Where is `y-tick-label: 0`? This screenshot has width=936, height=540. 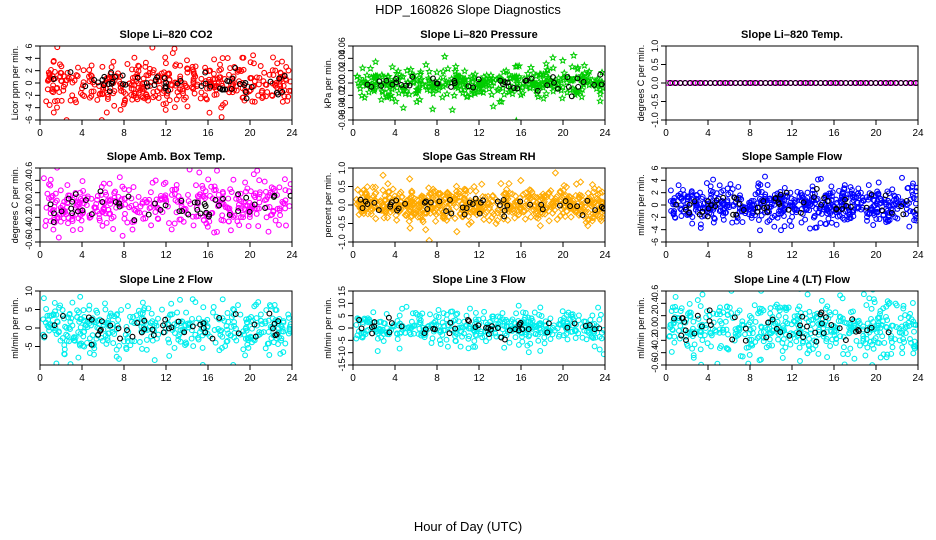
y-tick-label: 0 is located at coordinates (29, 327).